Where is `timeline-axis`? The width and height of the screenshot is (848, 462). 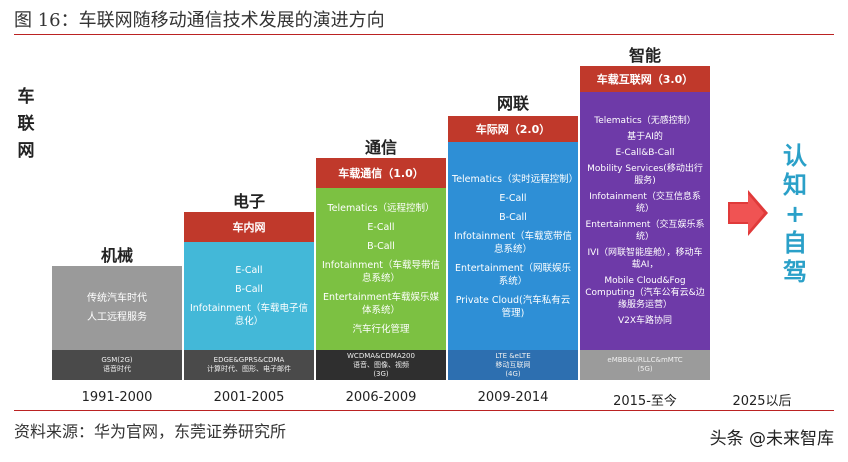
timeline-axis is located at coordinates (424, 410).